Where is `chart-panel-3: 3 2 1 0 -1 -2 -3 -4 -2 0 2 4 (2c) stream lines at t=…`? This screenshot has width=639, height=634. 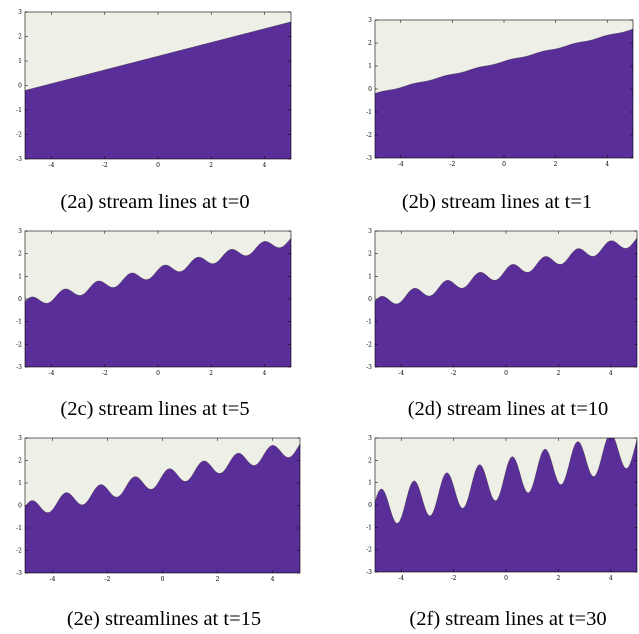
chart-panel-3: 3 2 1 0 -1 -2 -3 -4 -2 0 2 4 (2c) stream lines at t=… is located at coordinates (154, 324).